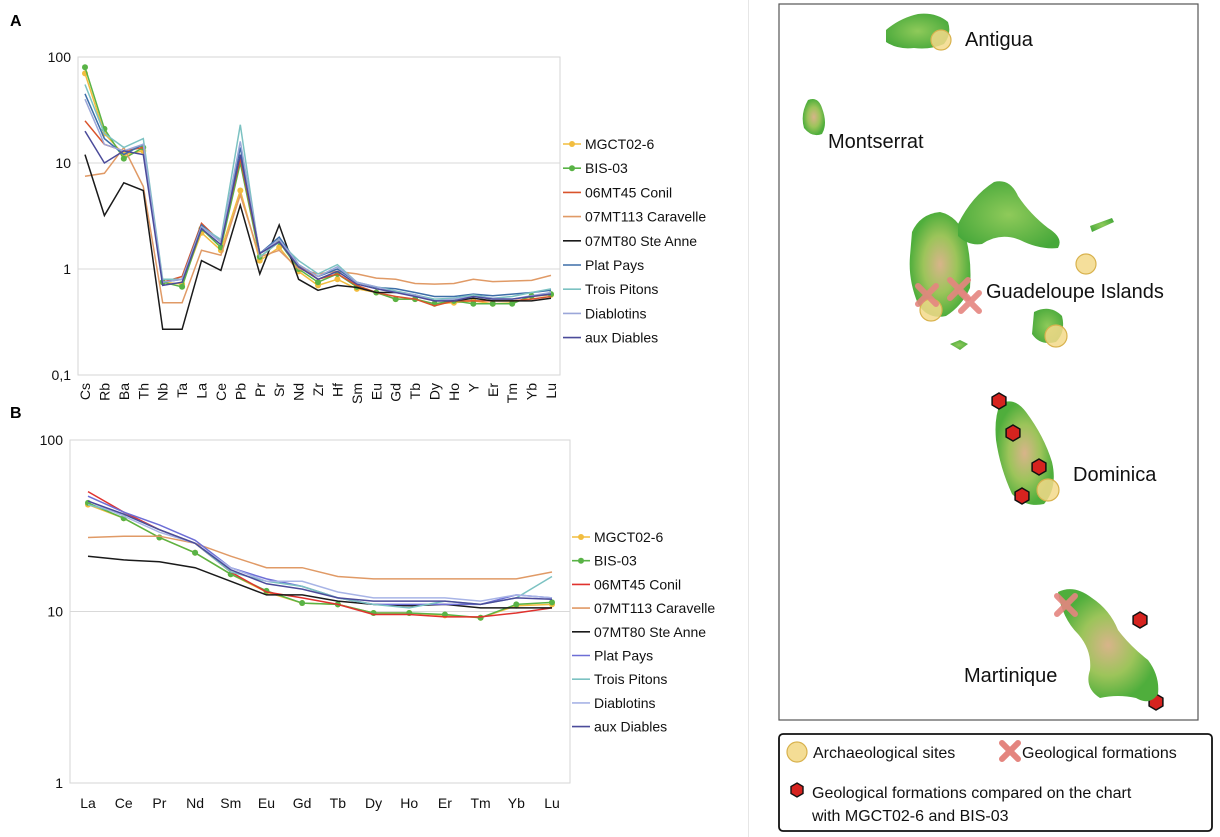  What do you see at coordinates (62, 375) in the screenshot?
I see `y-tick-label: 0,1` at bounding box center [62, 375].